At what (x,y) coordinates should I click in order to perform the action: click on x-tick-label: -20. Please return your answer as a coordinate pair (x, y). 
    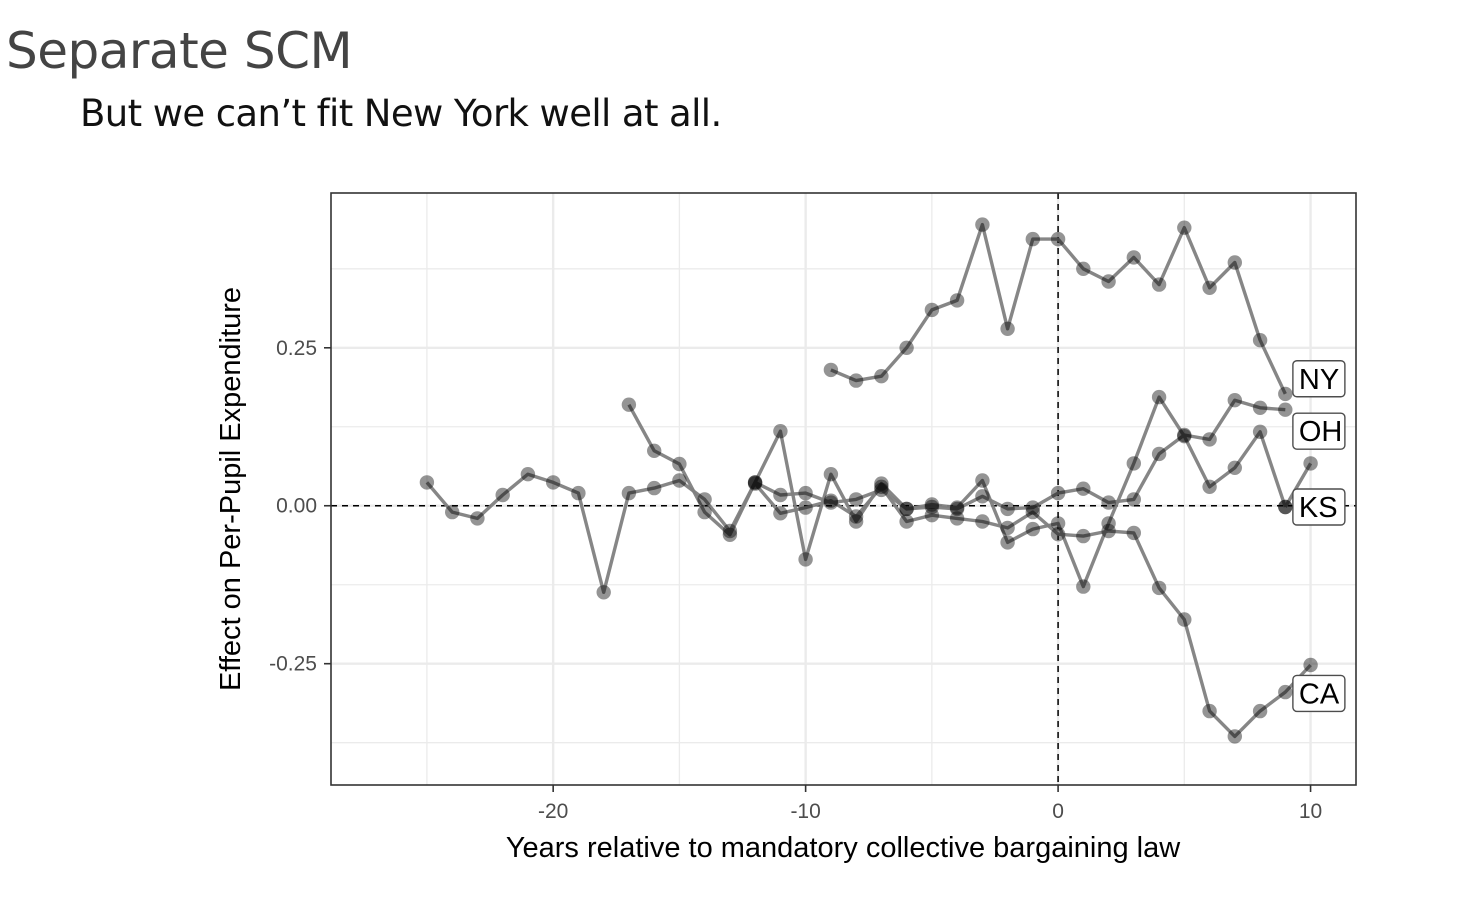
    Looking at the image, I should click on (553, 811).